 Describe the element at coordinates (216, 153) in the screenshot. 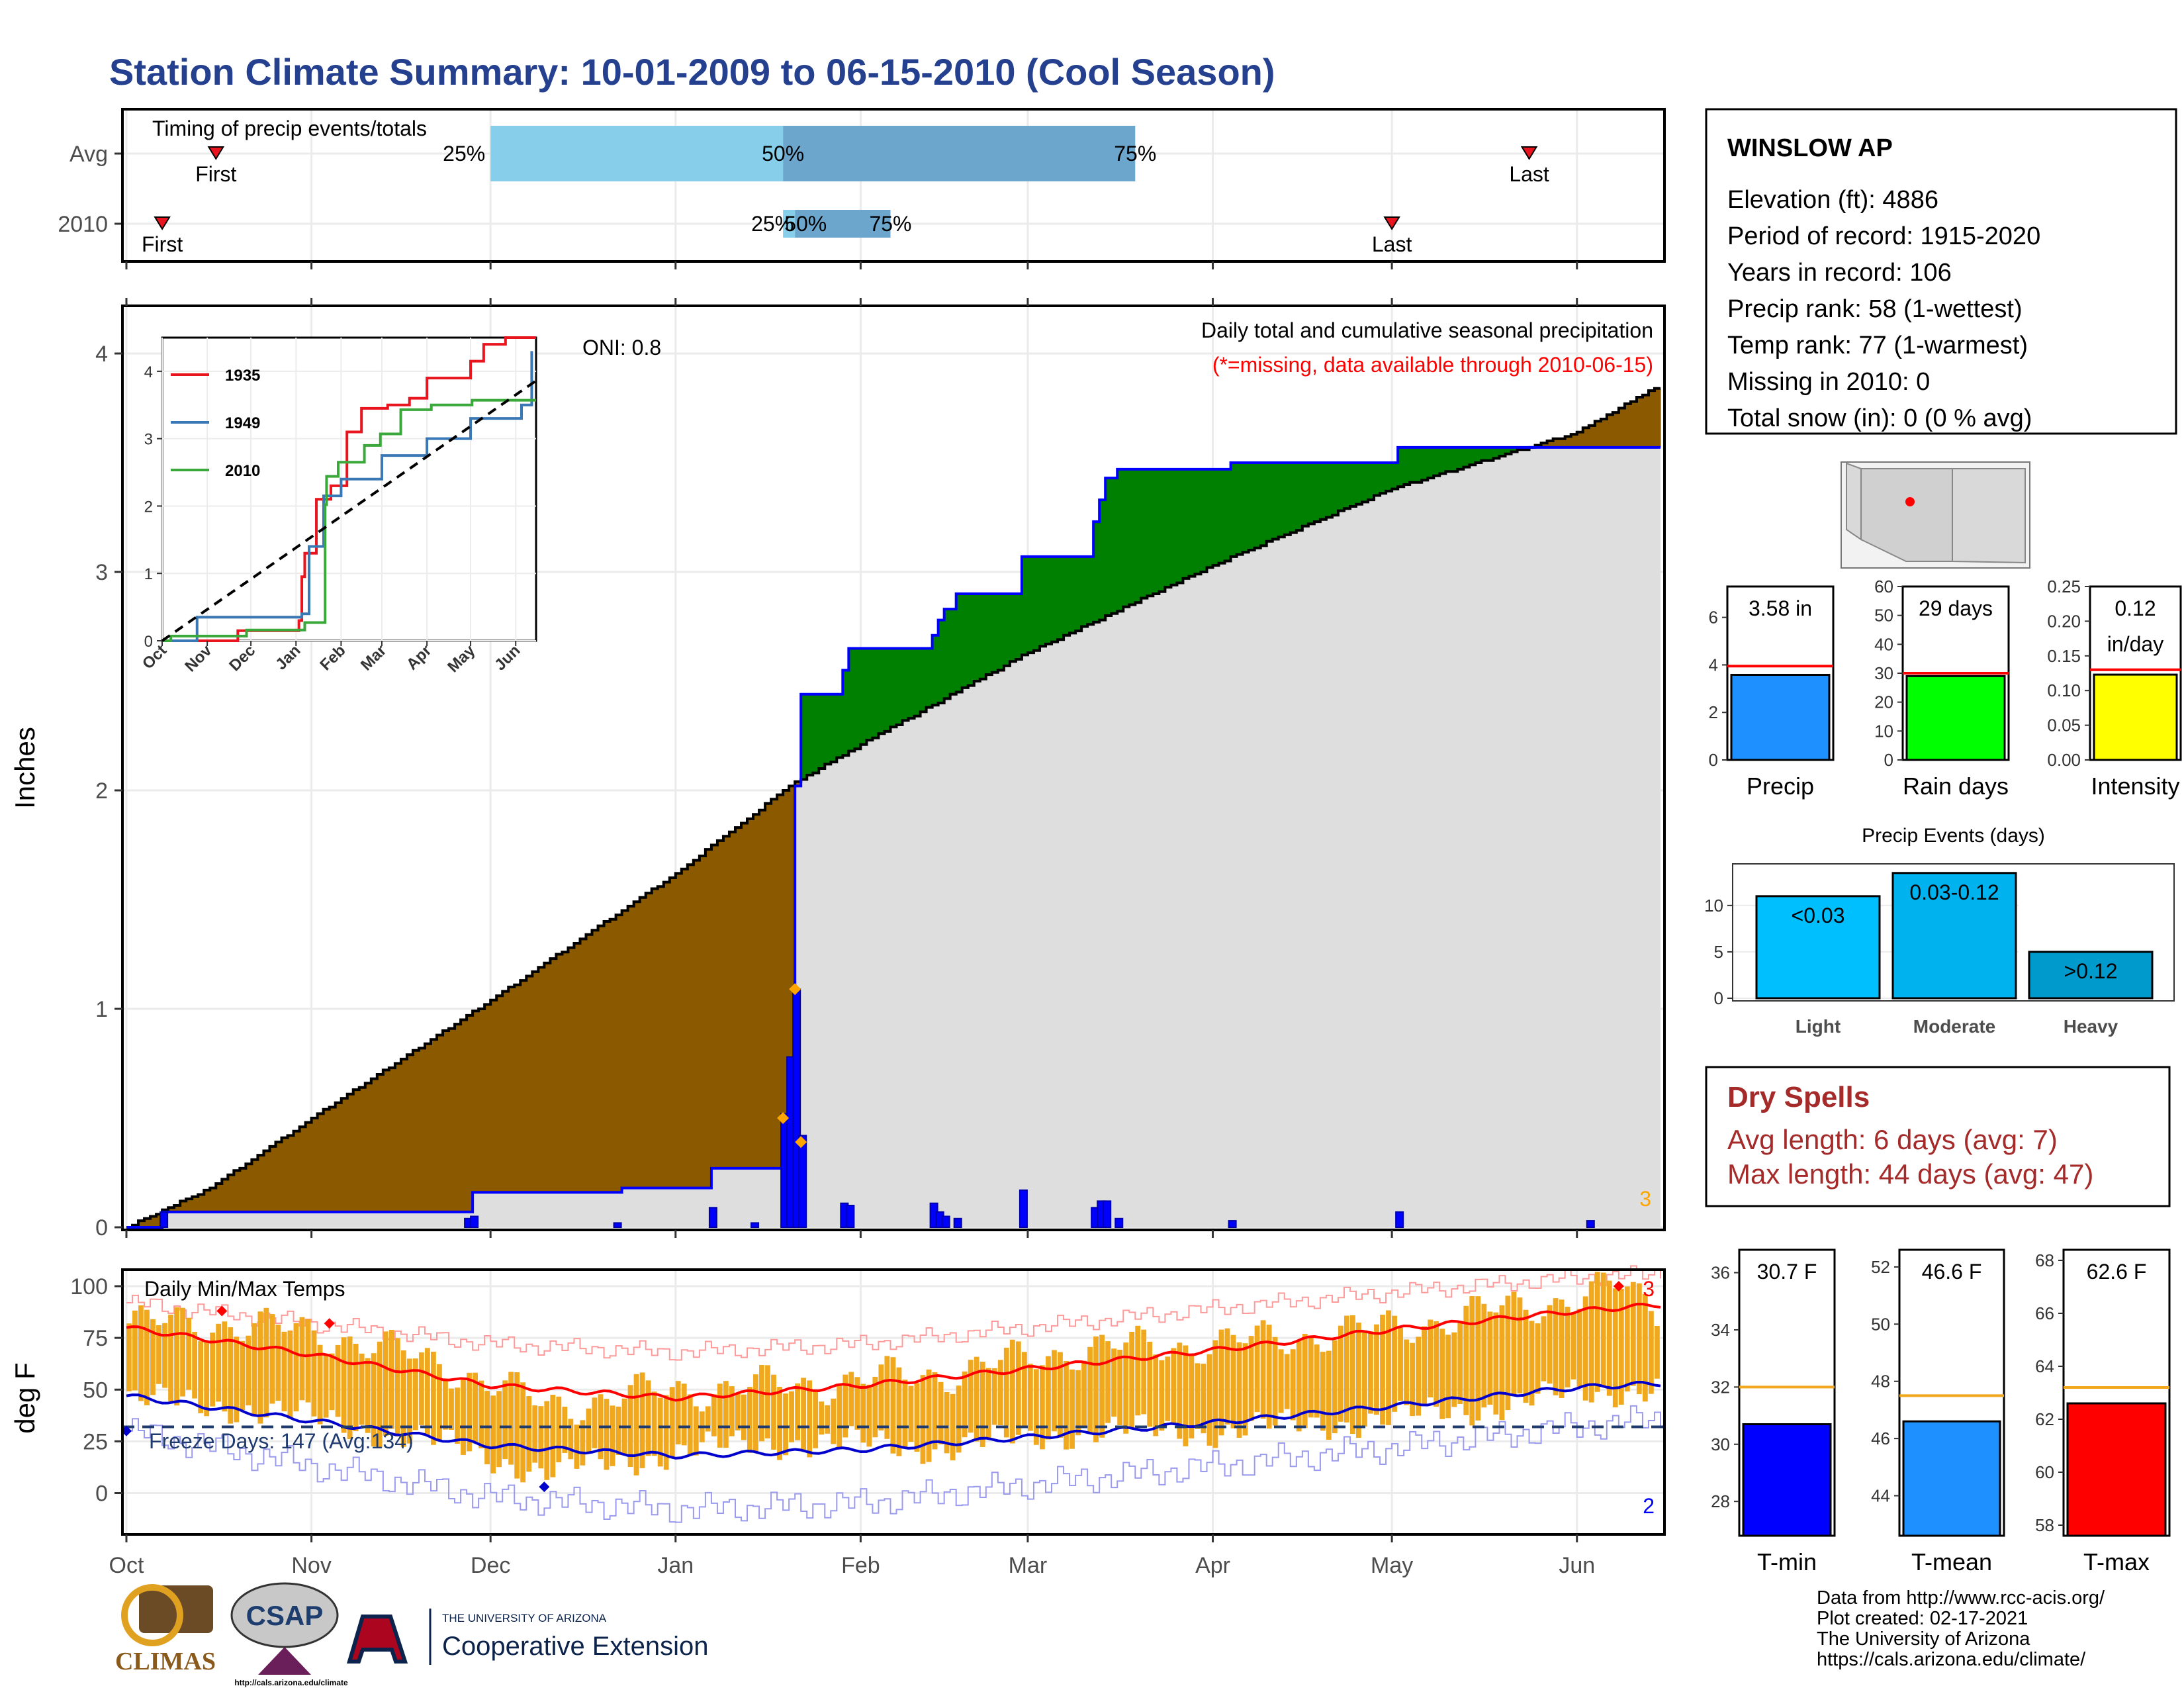

I see `first-event-marker` at that location.